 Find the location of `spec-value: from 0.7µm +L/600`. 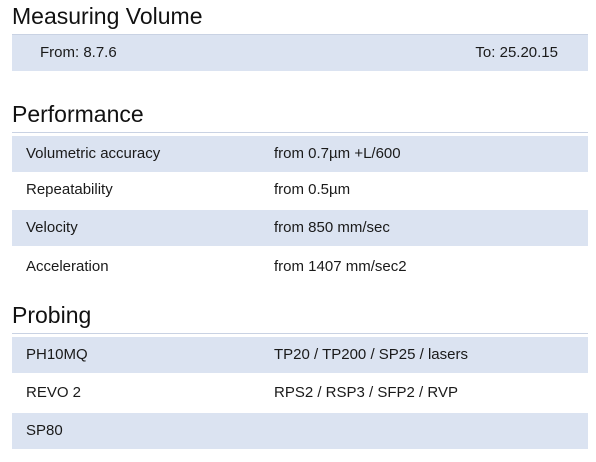

spec-value: from 0.7µm +L/600 is located at coordinates (337, 153).